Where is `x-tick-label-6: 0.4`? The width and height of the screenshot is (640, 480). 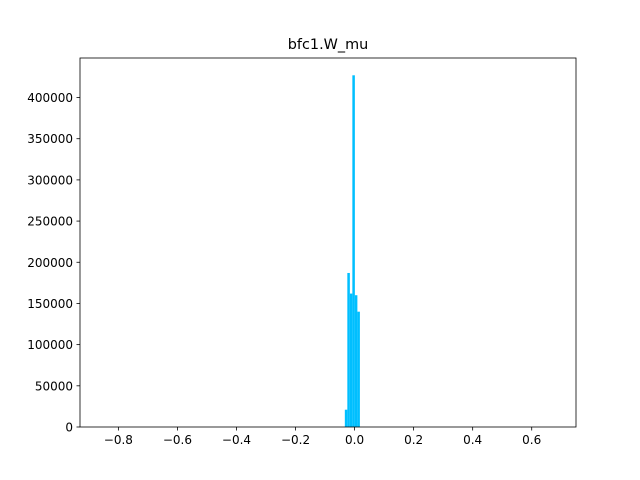
x-tick-label-6: 0.4 is located at coordinates (472, 440).